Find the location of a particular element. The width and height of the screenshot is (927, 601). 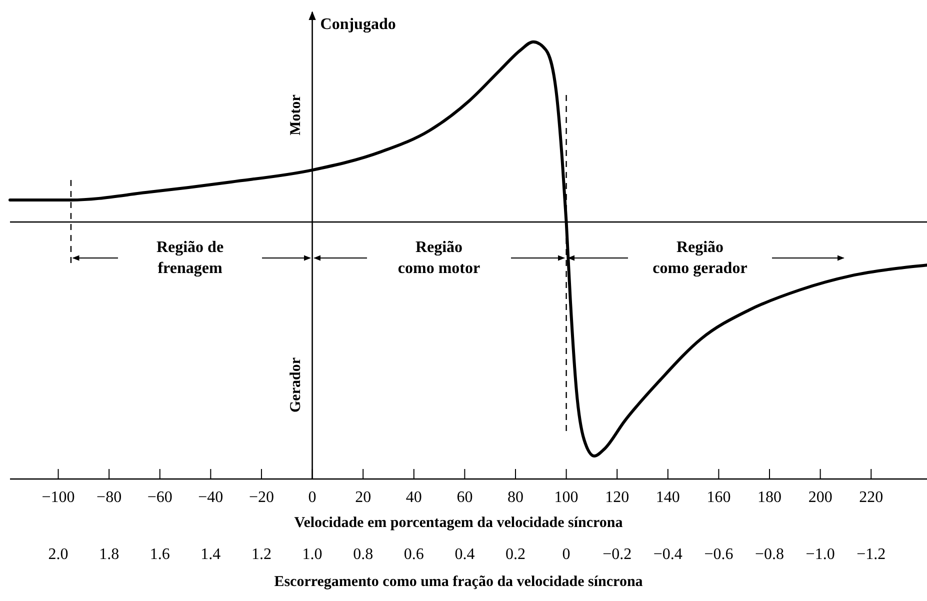

x-tick-label: 120 is located at coordinates (617, 497).